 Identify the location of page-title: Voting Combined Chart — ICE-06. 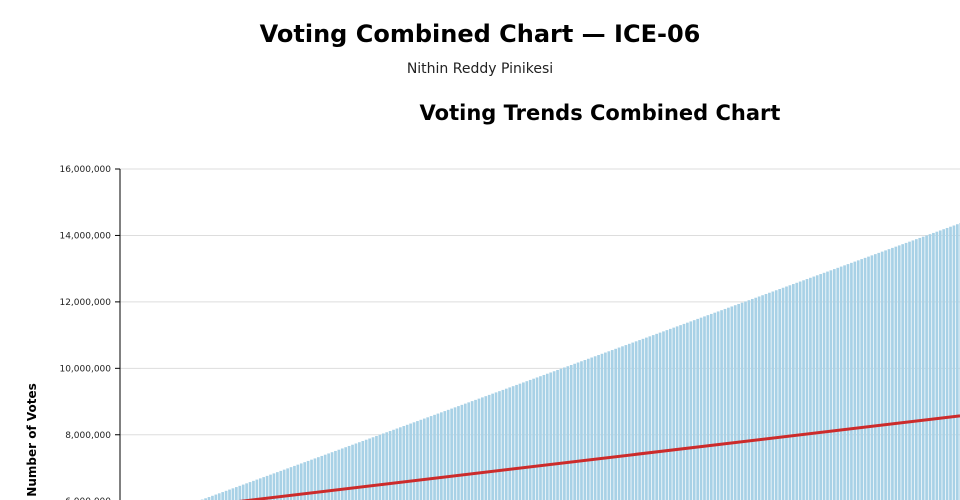
(480, 34).